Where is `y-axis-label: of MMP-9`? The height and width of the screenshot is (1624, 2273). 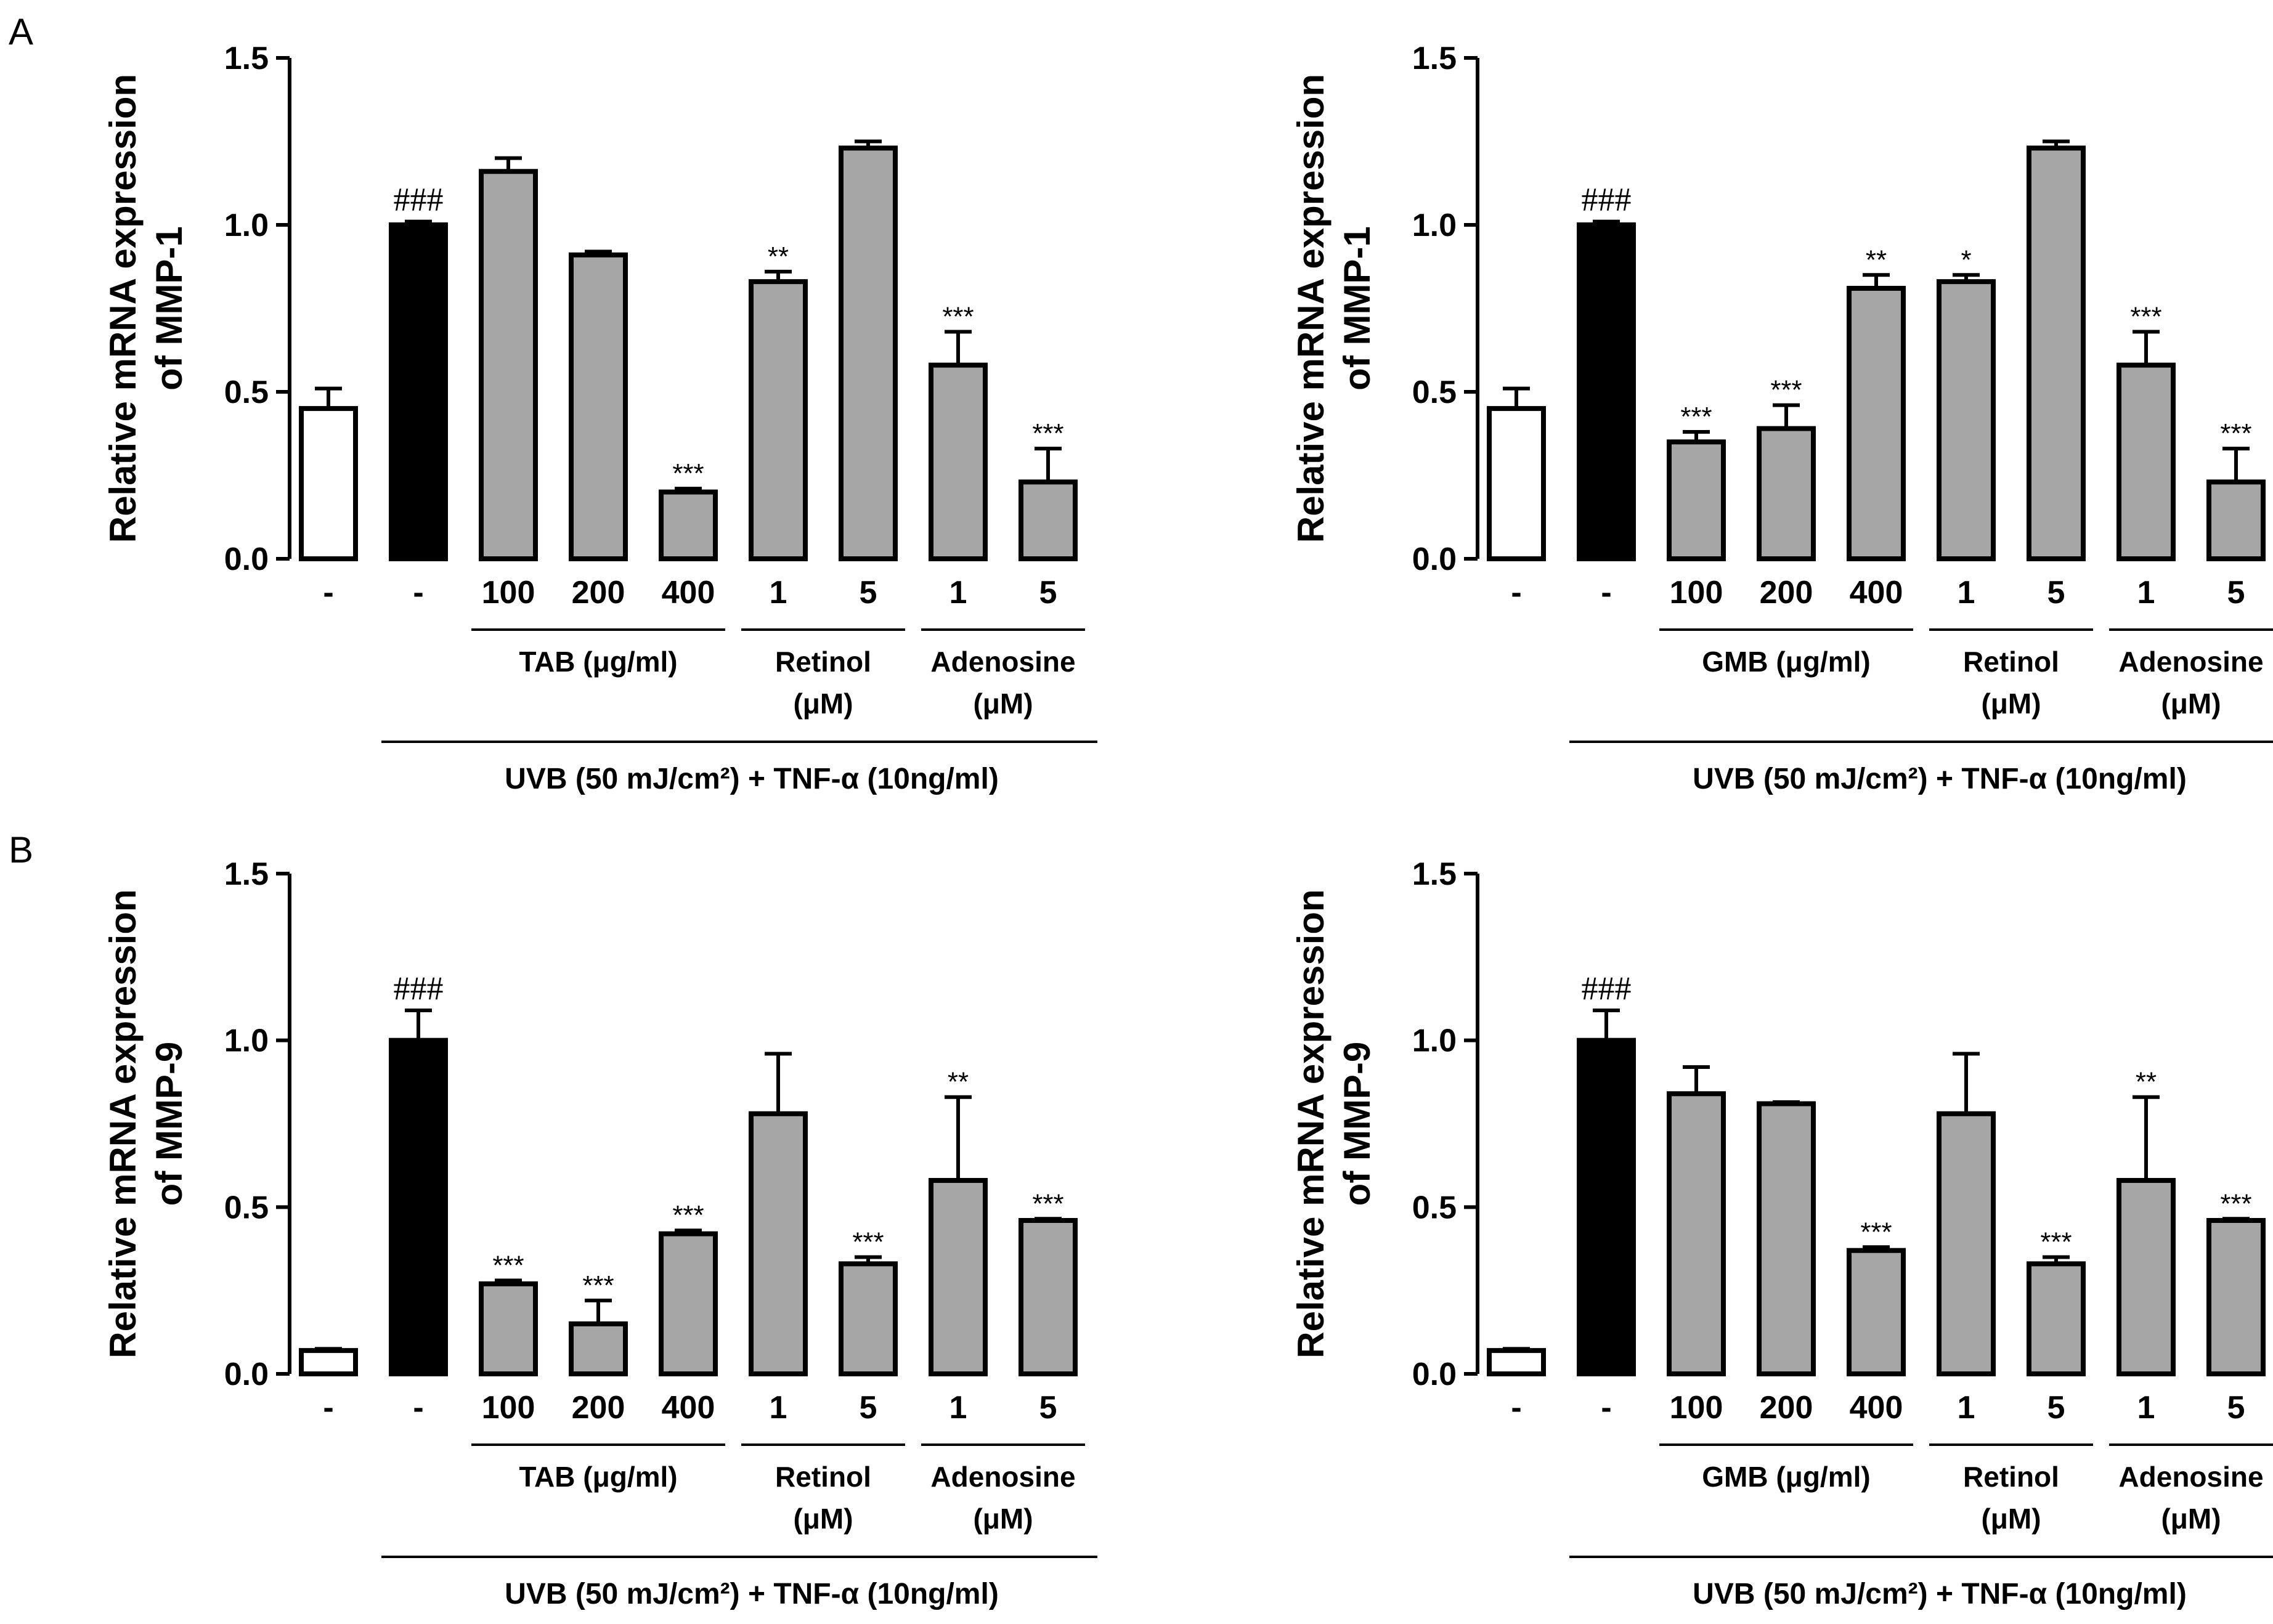 y-axis-label: of MMP-9 is located at coordinates (169, 1124).